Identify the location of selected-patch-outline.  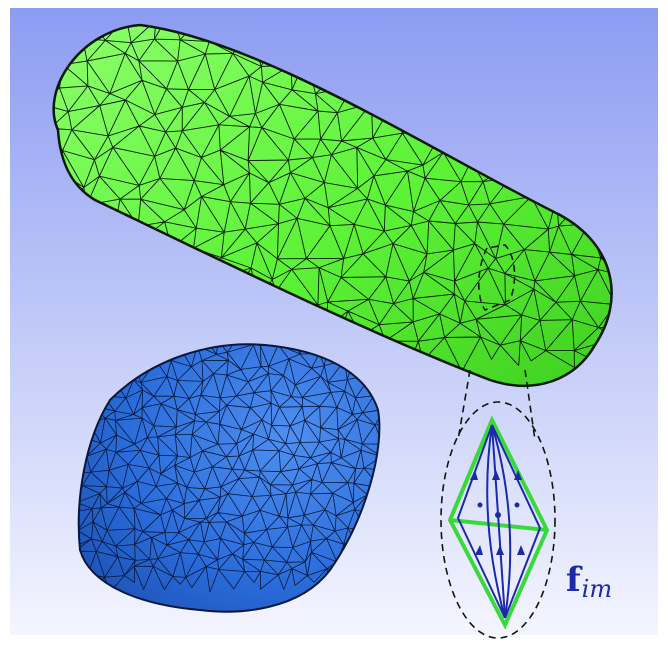
(496, 277).